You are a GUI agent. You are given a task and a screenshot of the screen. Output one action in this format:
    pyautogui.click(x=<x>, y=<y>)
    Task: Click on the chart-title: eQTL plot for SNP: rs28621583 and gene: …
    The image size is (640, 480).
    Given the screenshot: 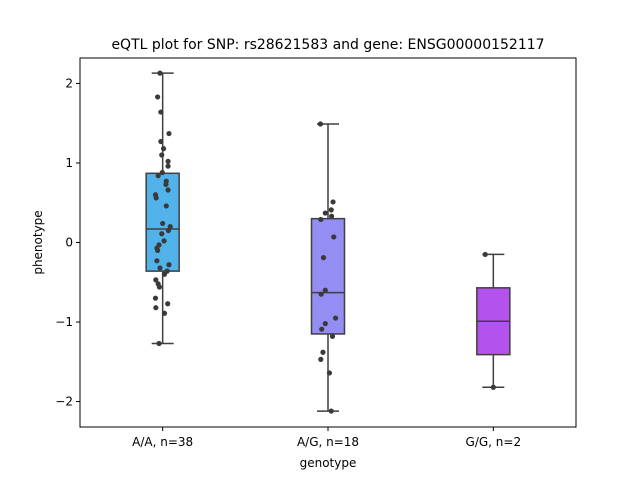 What is the action you would take?
    pyautogui.click(x=327, y=45)
    